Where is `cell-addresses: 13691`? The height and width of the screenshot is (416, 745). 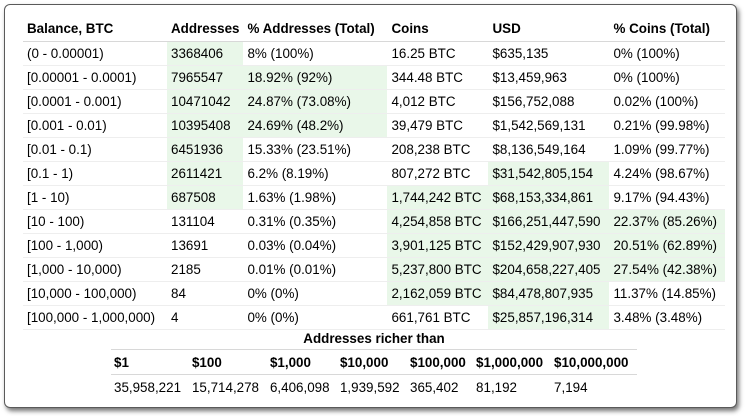
cell-addresses: 13691 is located at coordinates (205, 245).